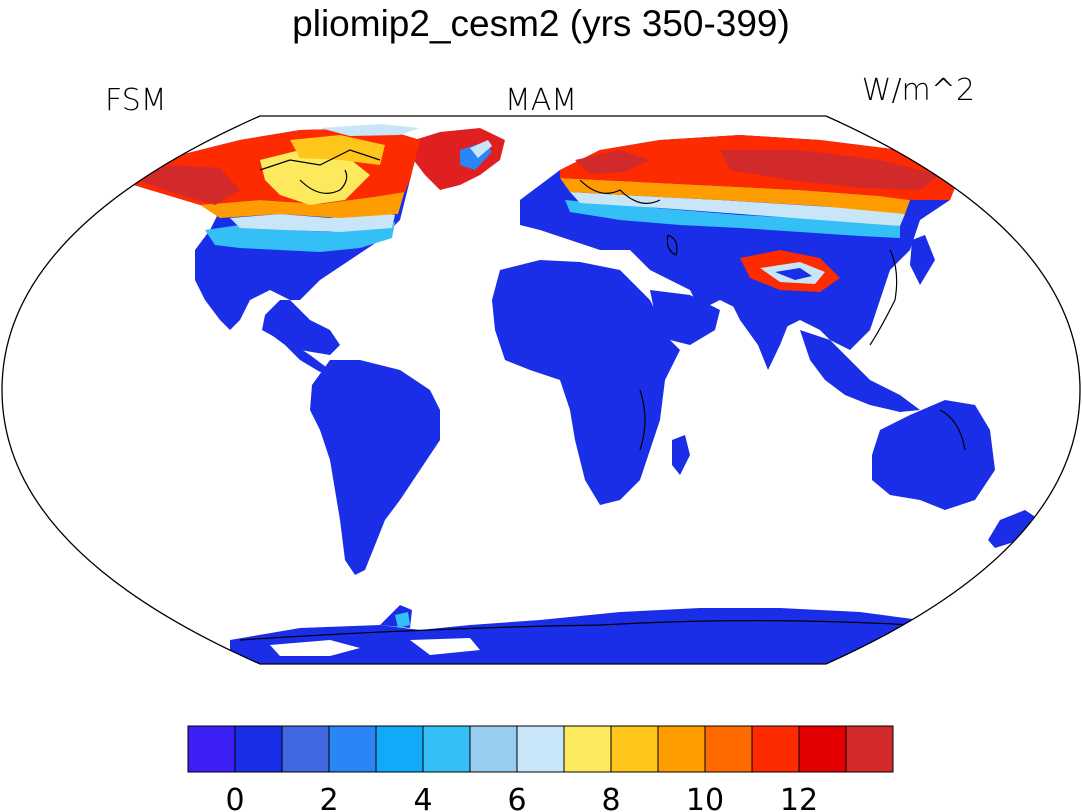 Image resolution: width=1082 pixels, height=812 pixels. Describe the element at coordinates (185, 185) in the screenshot. I see `na-core-darkred` at that location.